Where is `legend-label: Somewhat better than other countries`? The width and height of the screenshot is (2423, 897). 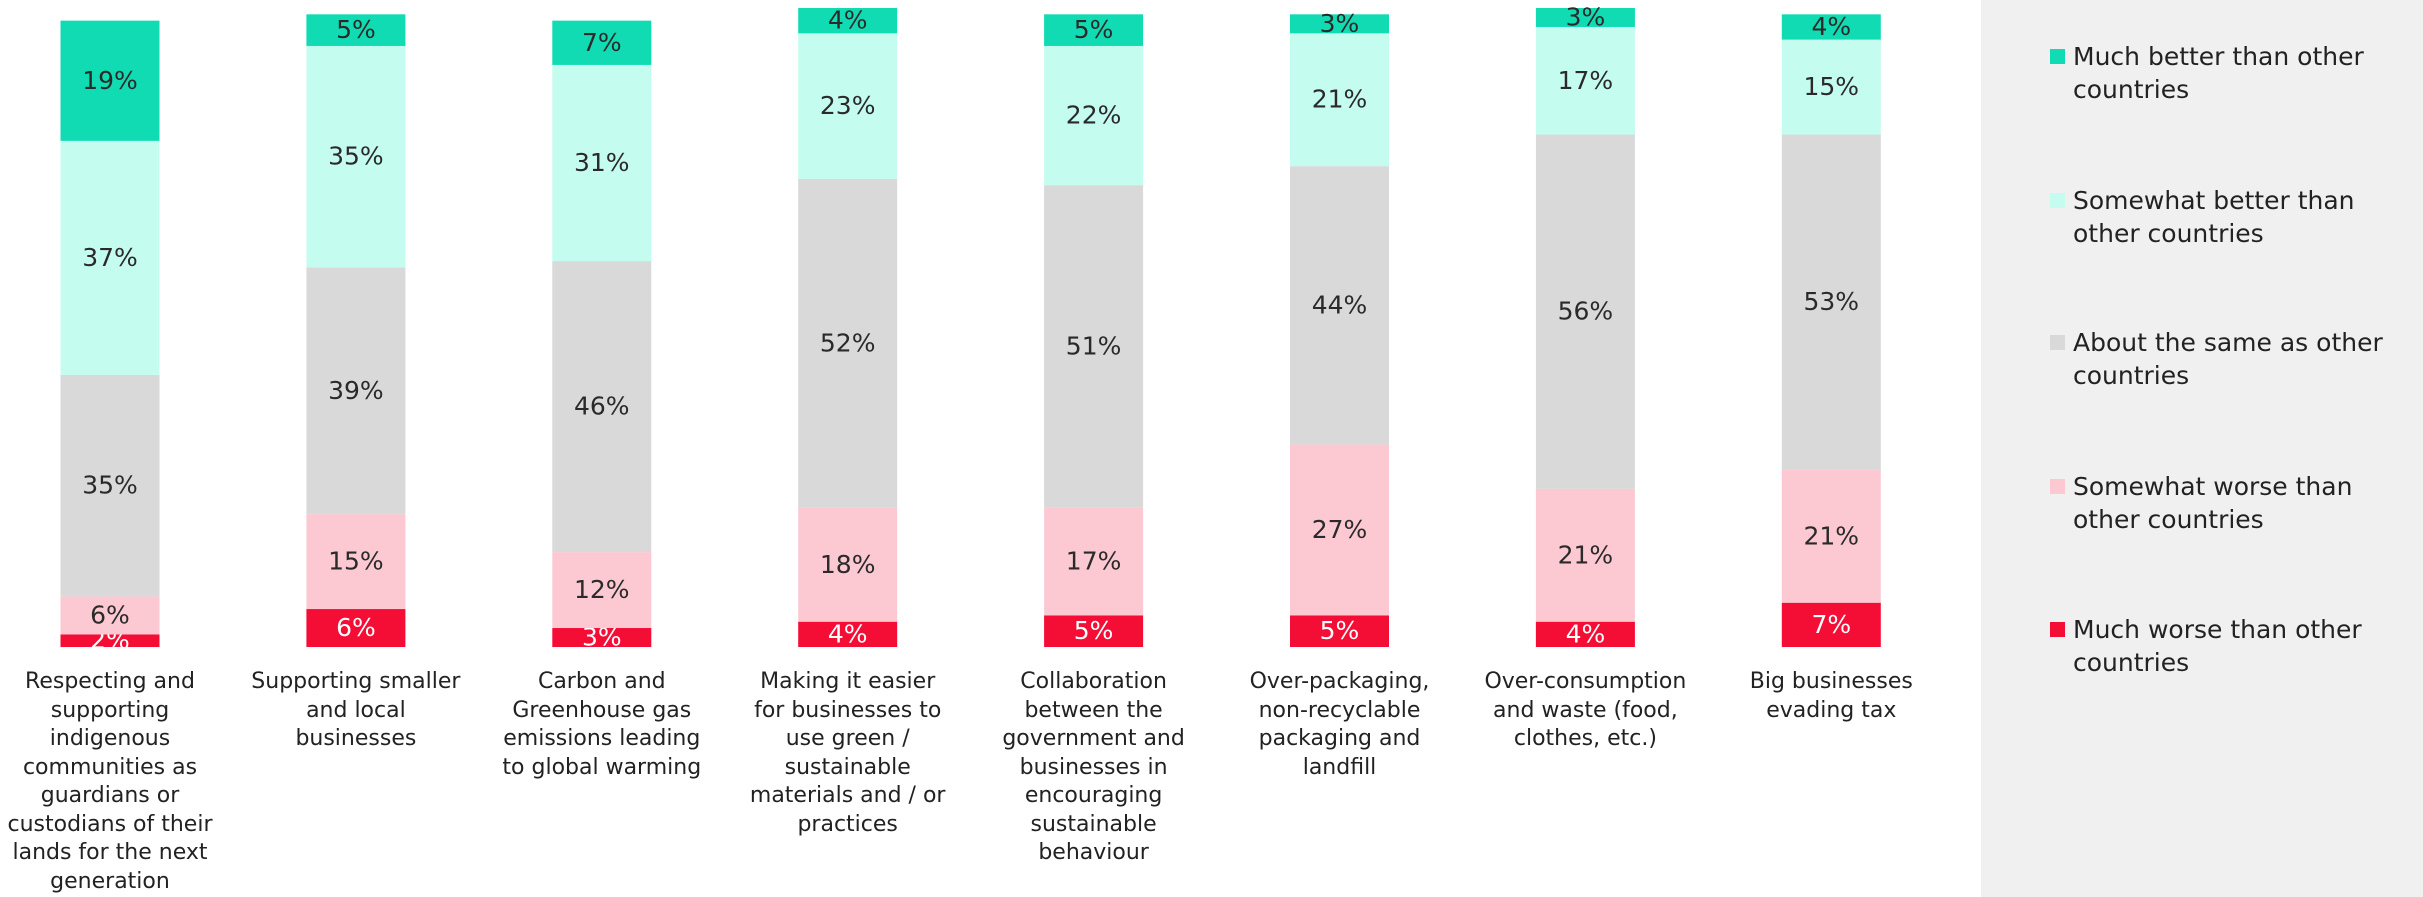
legend-label: Somewhat better than other countries is located at coordinates (2214, 217).